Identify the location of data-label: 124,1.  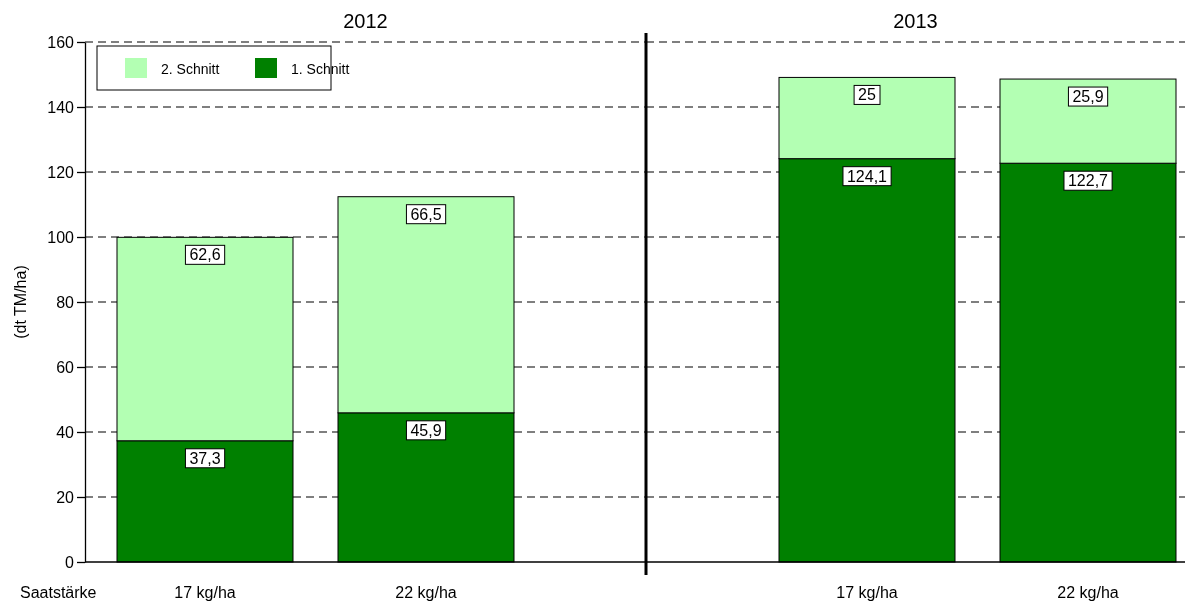
(867, 176).